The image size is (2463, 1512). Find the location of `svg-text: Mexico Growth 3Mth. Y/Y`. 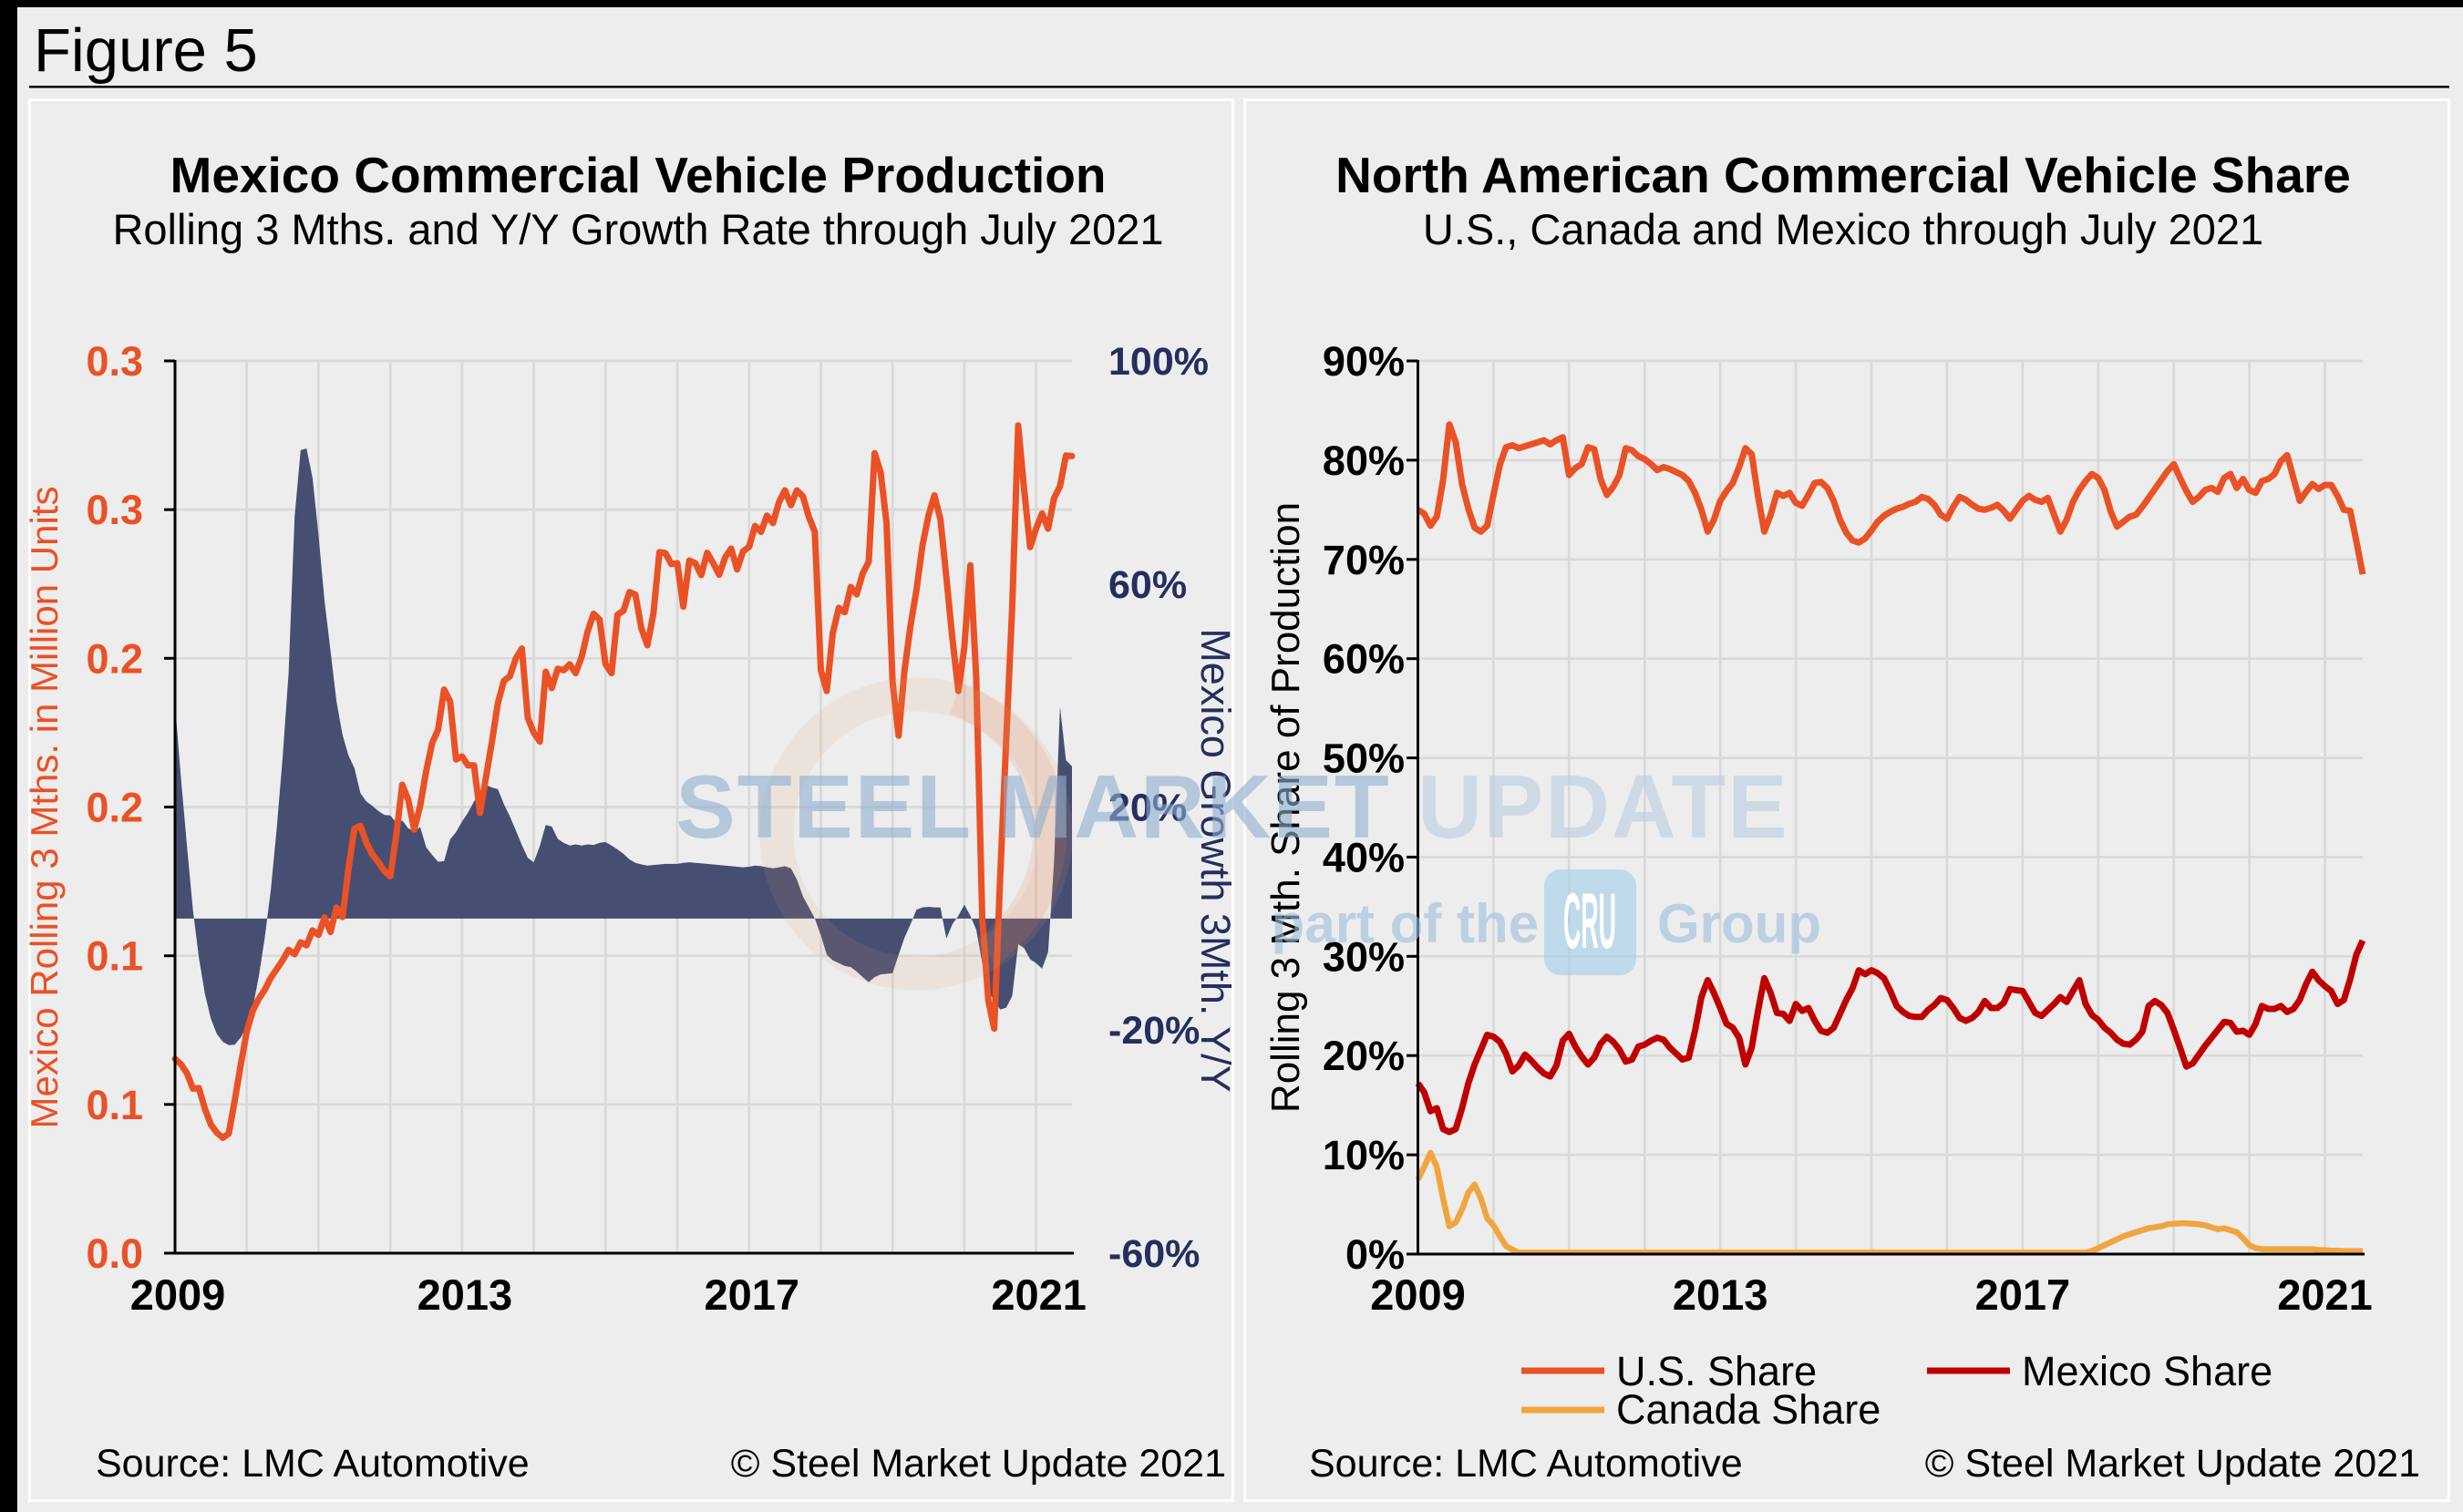

svg-text: Mexico Growth 3Mth. Y/Y is located at coordinates (1215, 860).